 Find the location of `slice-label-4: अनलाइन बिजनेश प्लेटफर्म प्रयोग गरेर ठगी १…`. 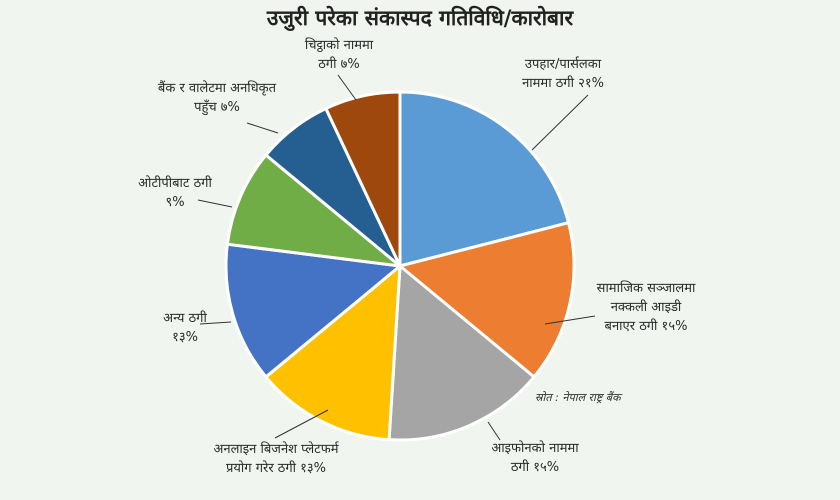

slice-label-4: अनलाइन बिजनेश प्लेटफर्म प्रयोग गरेर ठगी १… is located at coordinates (276, 458).